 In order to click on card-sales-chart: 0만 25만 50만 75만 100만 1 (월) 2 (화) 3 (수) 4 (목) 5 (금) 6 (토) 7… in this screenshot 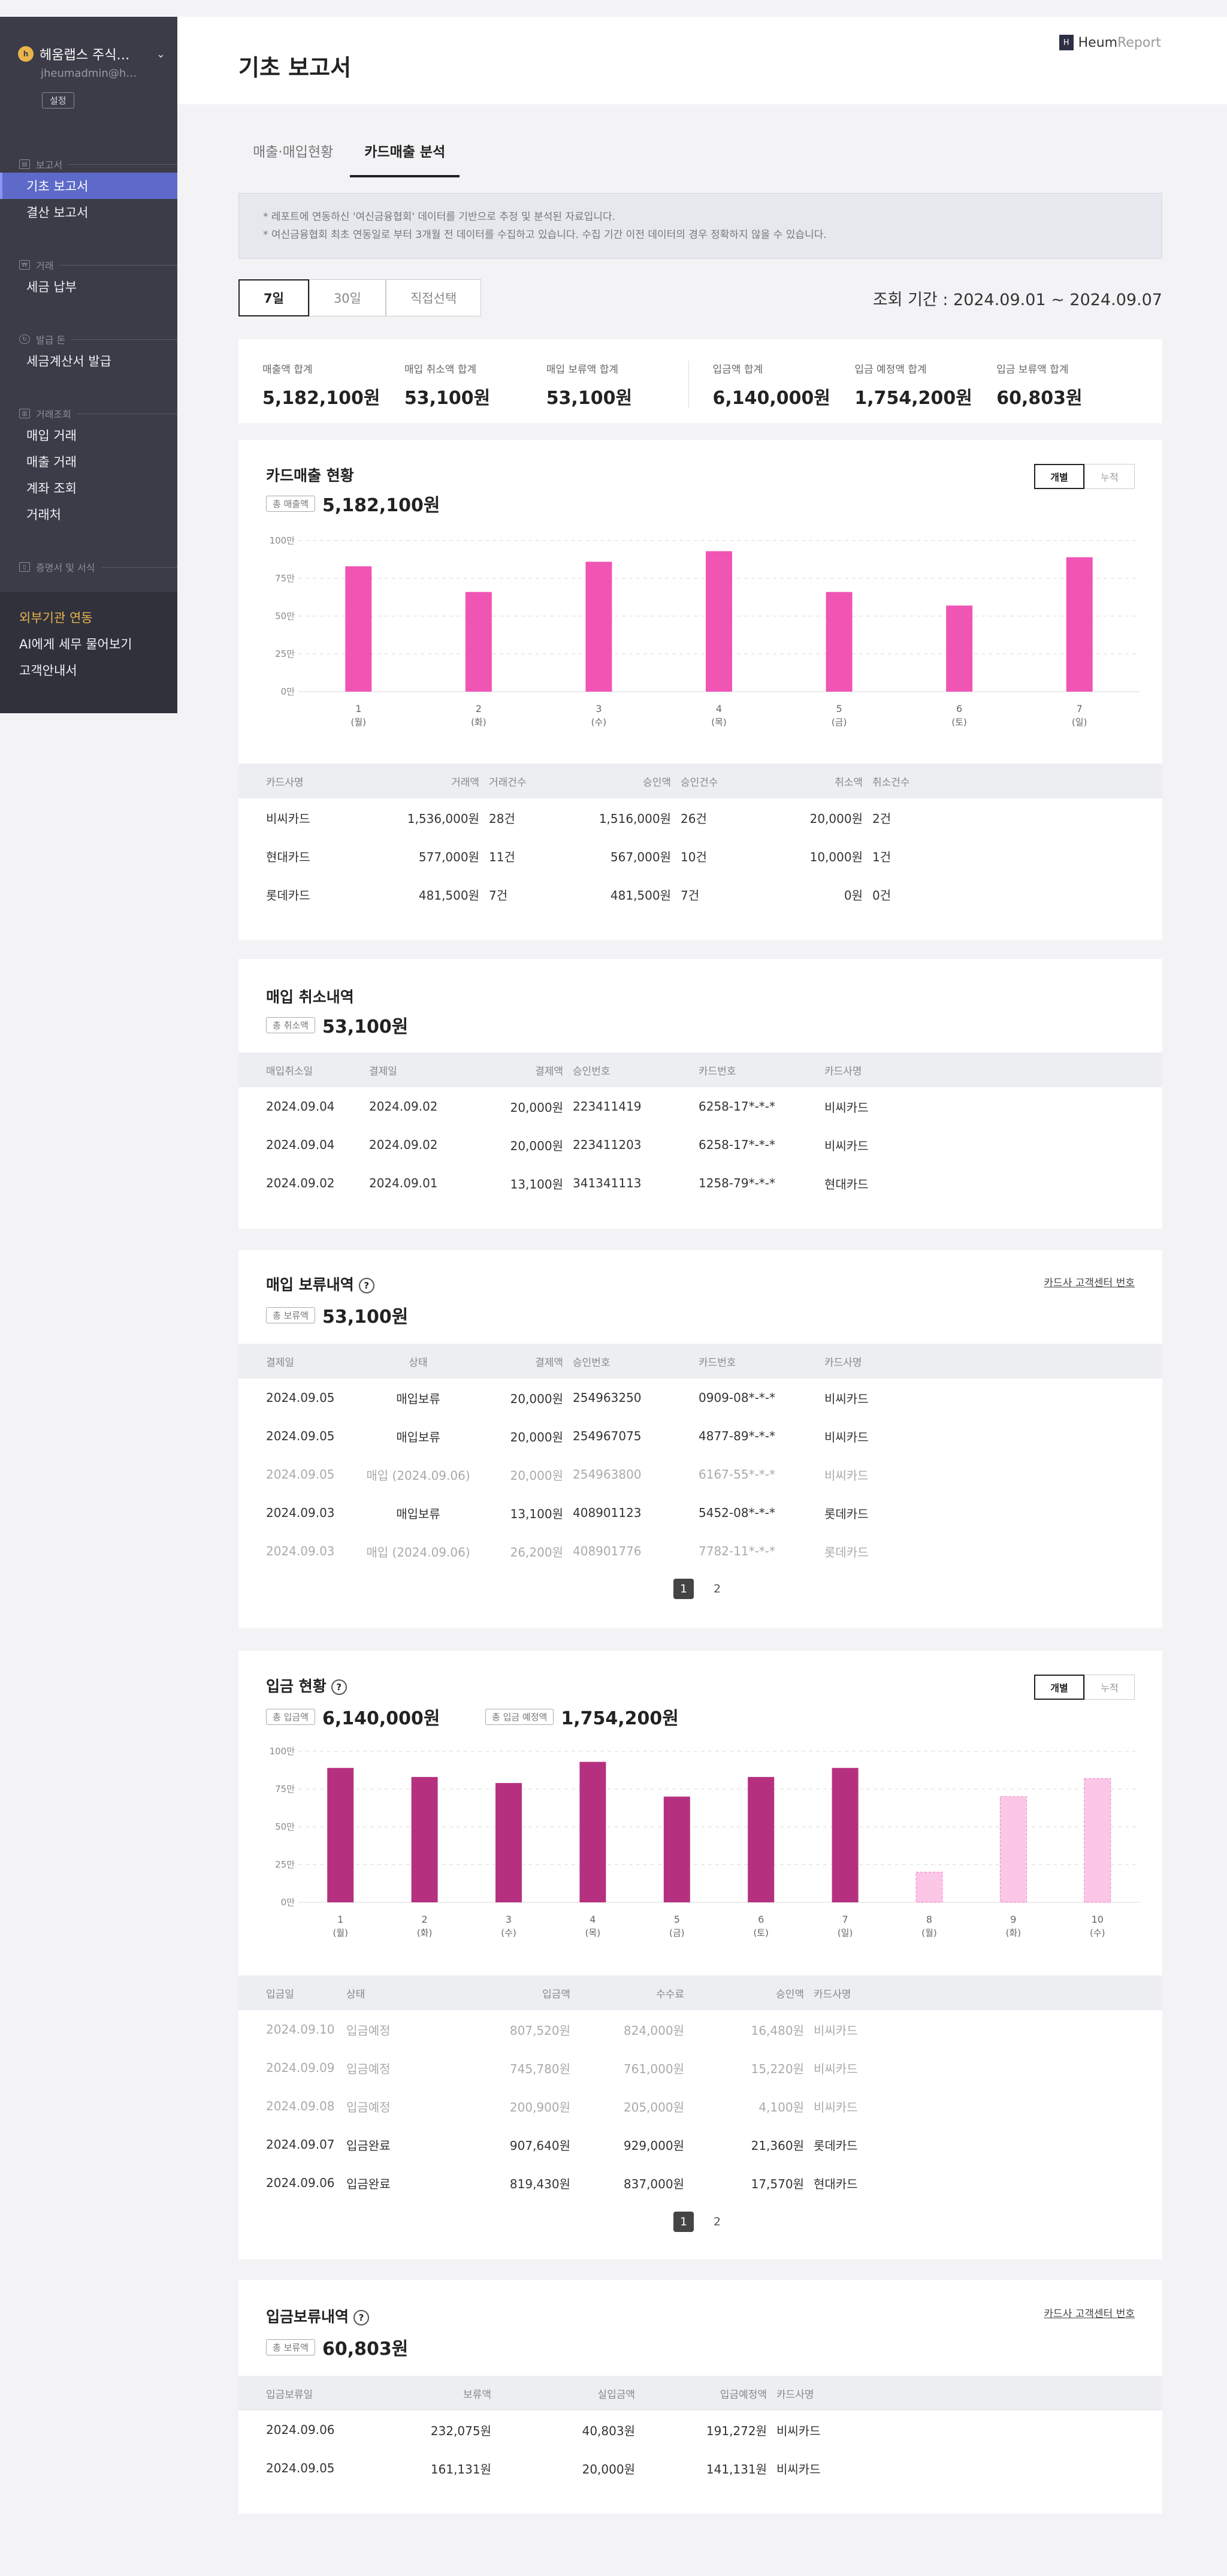, I will do `click(705, 632)`.